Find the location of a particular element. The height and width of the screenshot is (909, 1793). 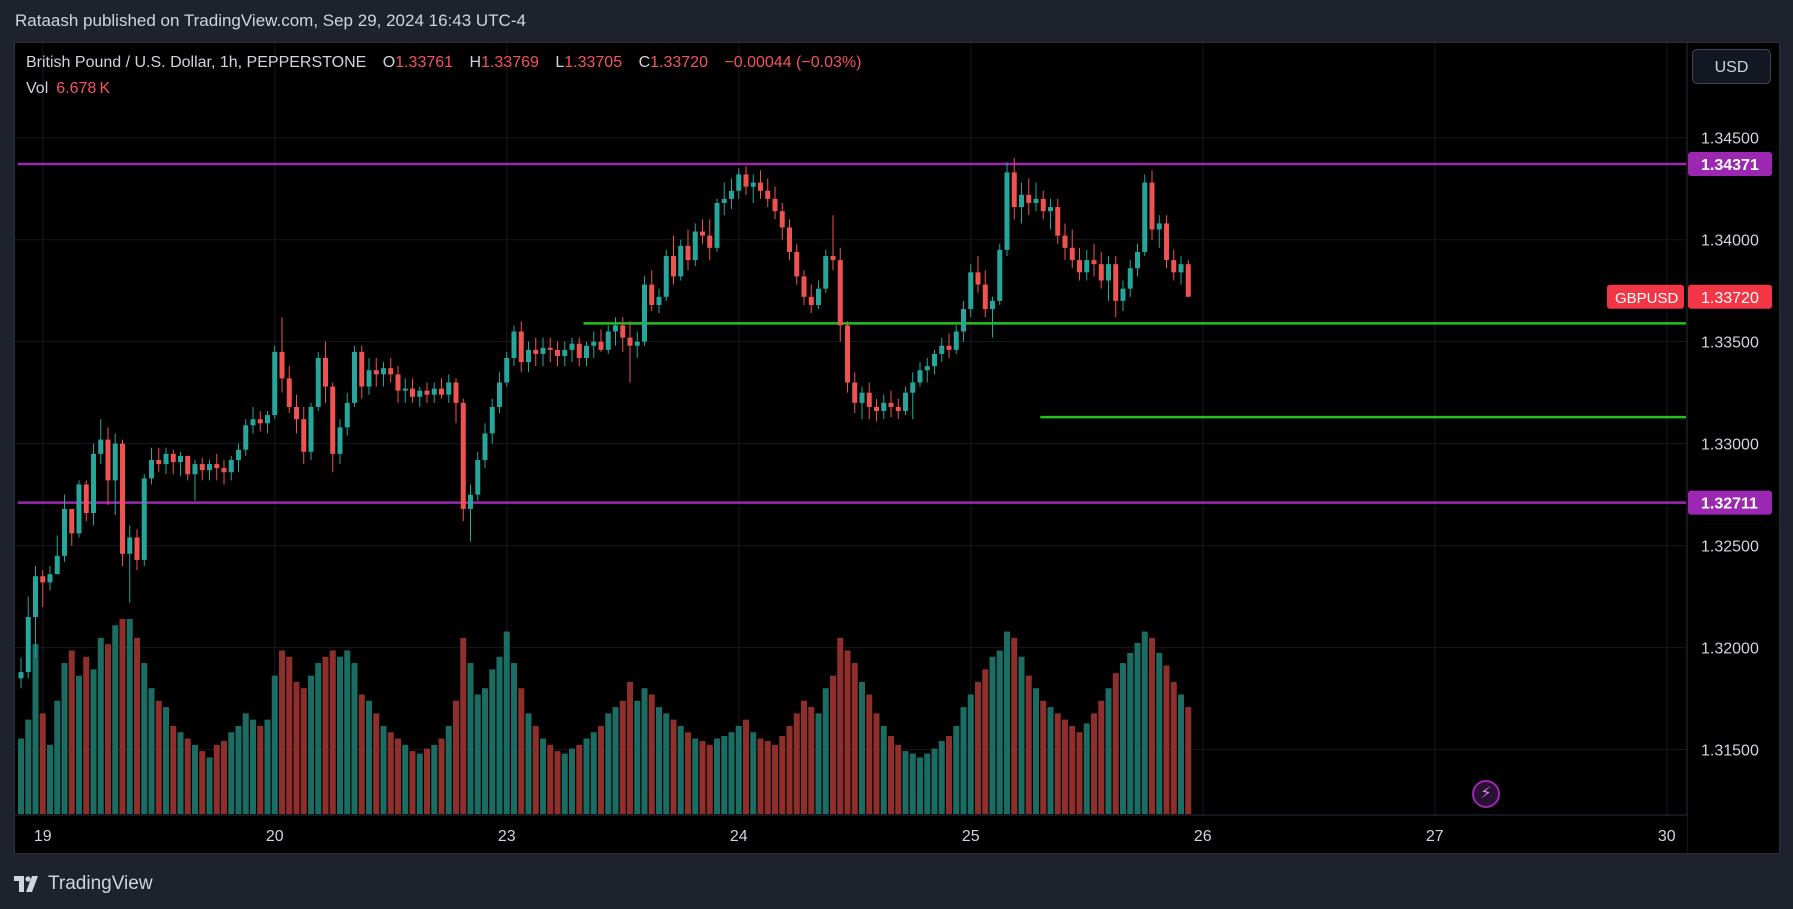

time-tick-label: 20 is located at coordinates (275, 836).